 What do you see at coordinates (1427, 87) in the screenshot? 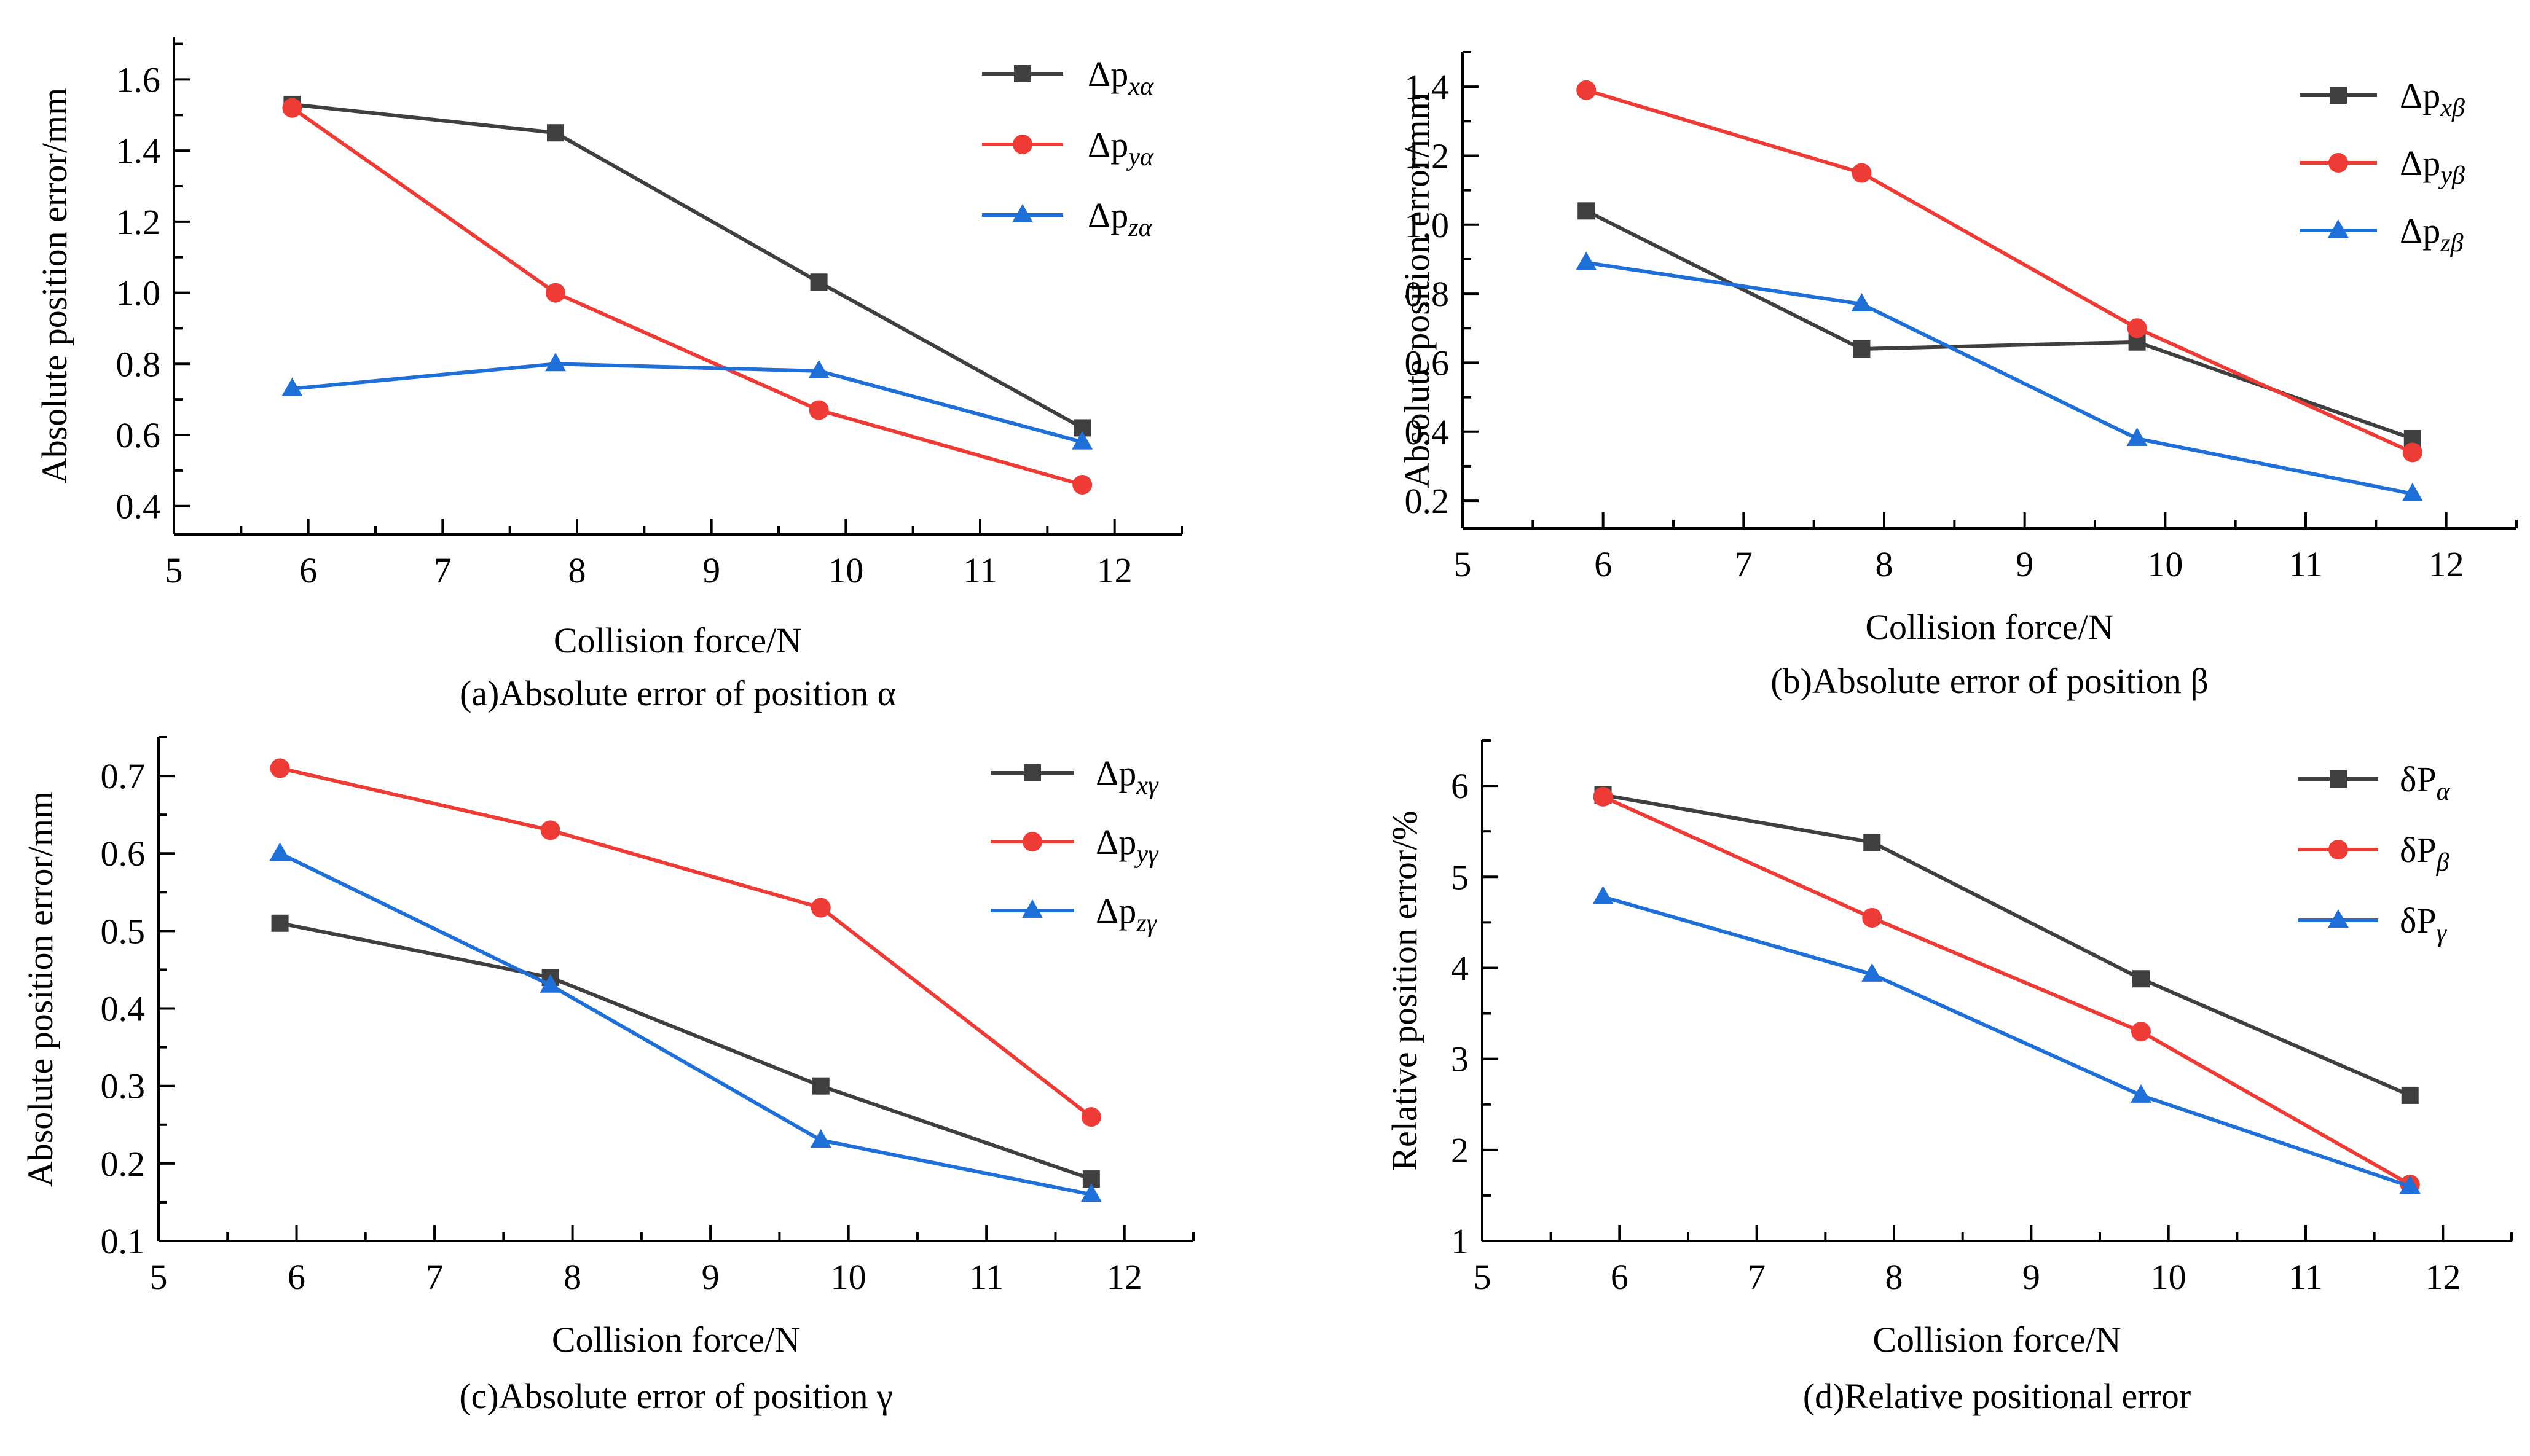
I see `y-tick-label: 1.4` at bounding box center [1427, 87].